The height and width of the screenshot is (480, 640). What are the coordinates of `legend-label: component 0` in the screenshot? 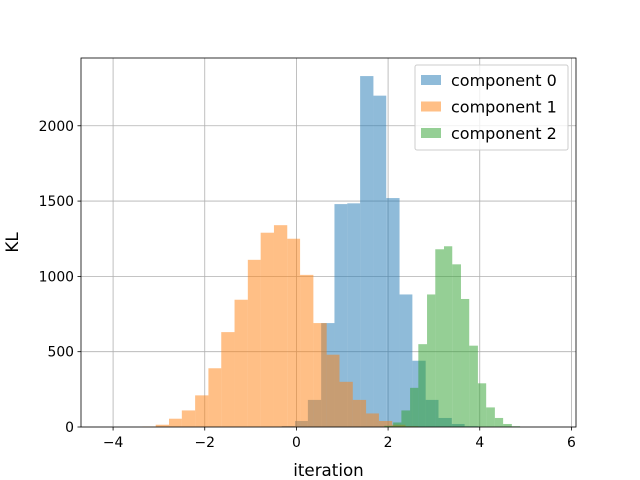 It's located at (504, 80).